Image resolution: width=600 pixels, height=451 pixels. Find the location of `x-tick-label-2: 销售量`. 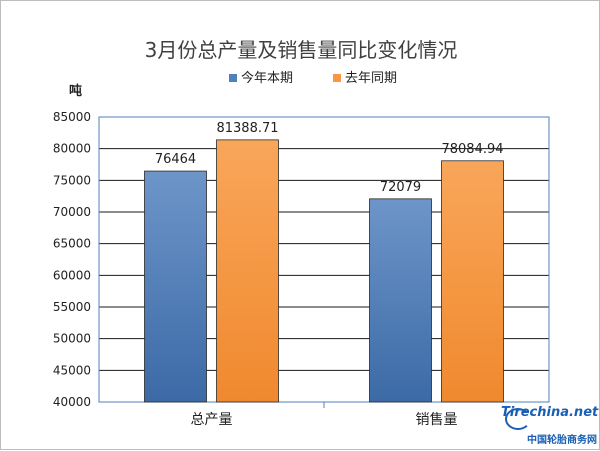

x-tick-label-2: 销售量 is located at coordinates (437, 420).